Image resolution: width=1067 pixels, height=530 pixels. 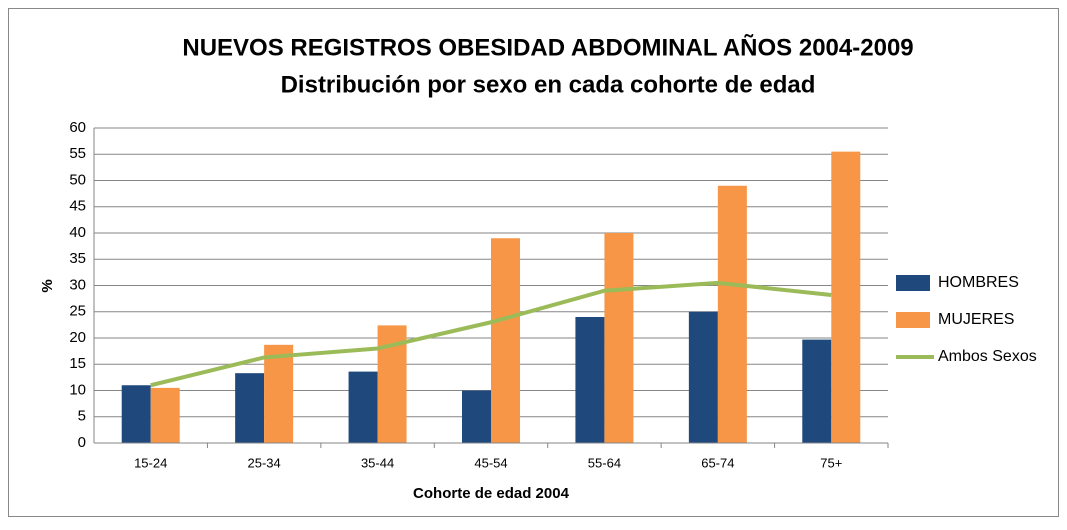 What do you see at coordinates (150, 462) in the screenshot?
I see `x-tick-label: 15-24` at bounding box center [150, 462].